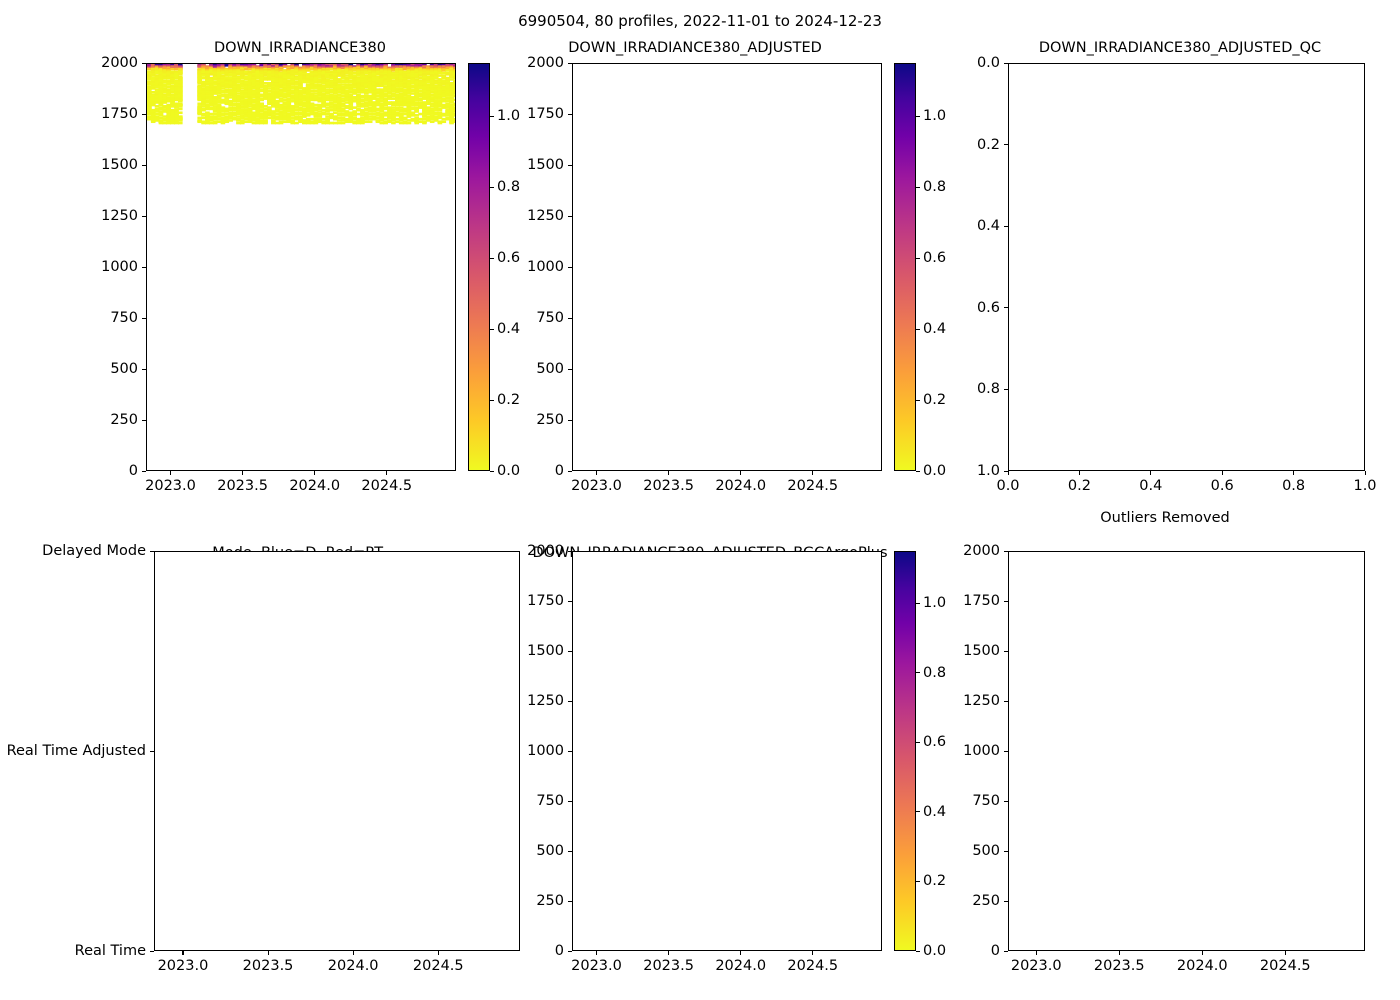 The image size is (1400, 1000). What do you see at coordinates (119, 165) in the screenshot?
I see `panel-raw-ytick-label-6: 1500` at bounding box center [119, 165].